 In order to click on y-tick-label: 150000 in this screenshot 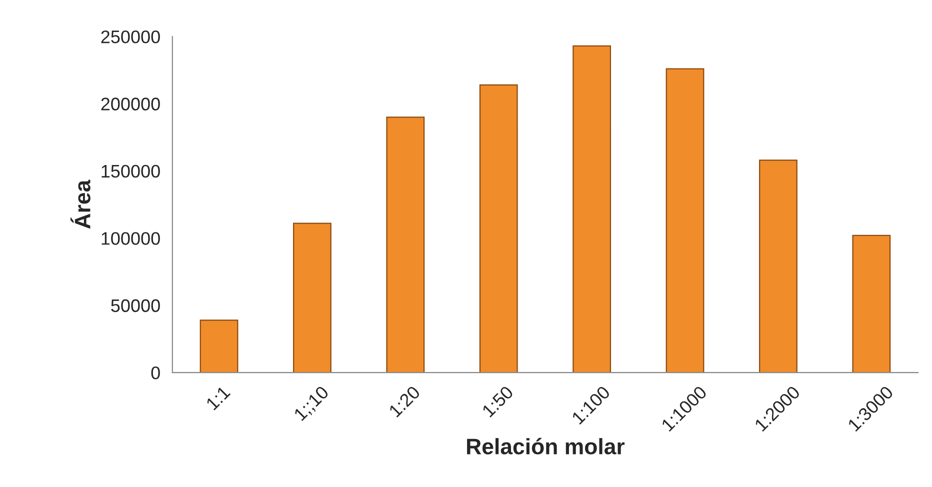, I will do `click(131, 171)`.